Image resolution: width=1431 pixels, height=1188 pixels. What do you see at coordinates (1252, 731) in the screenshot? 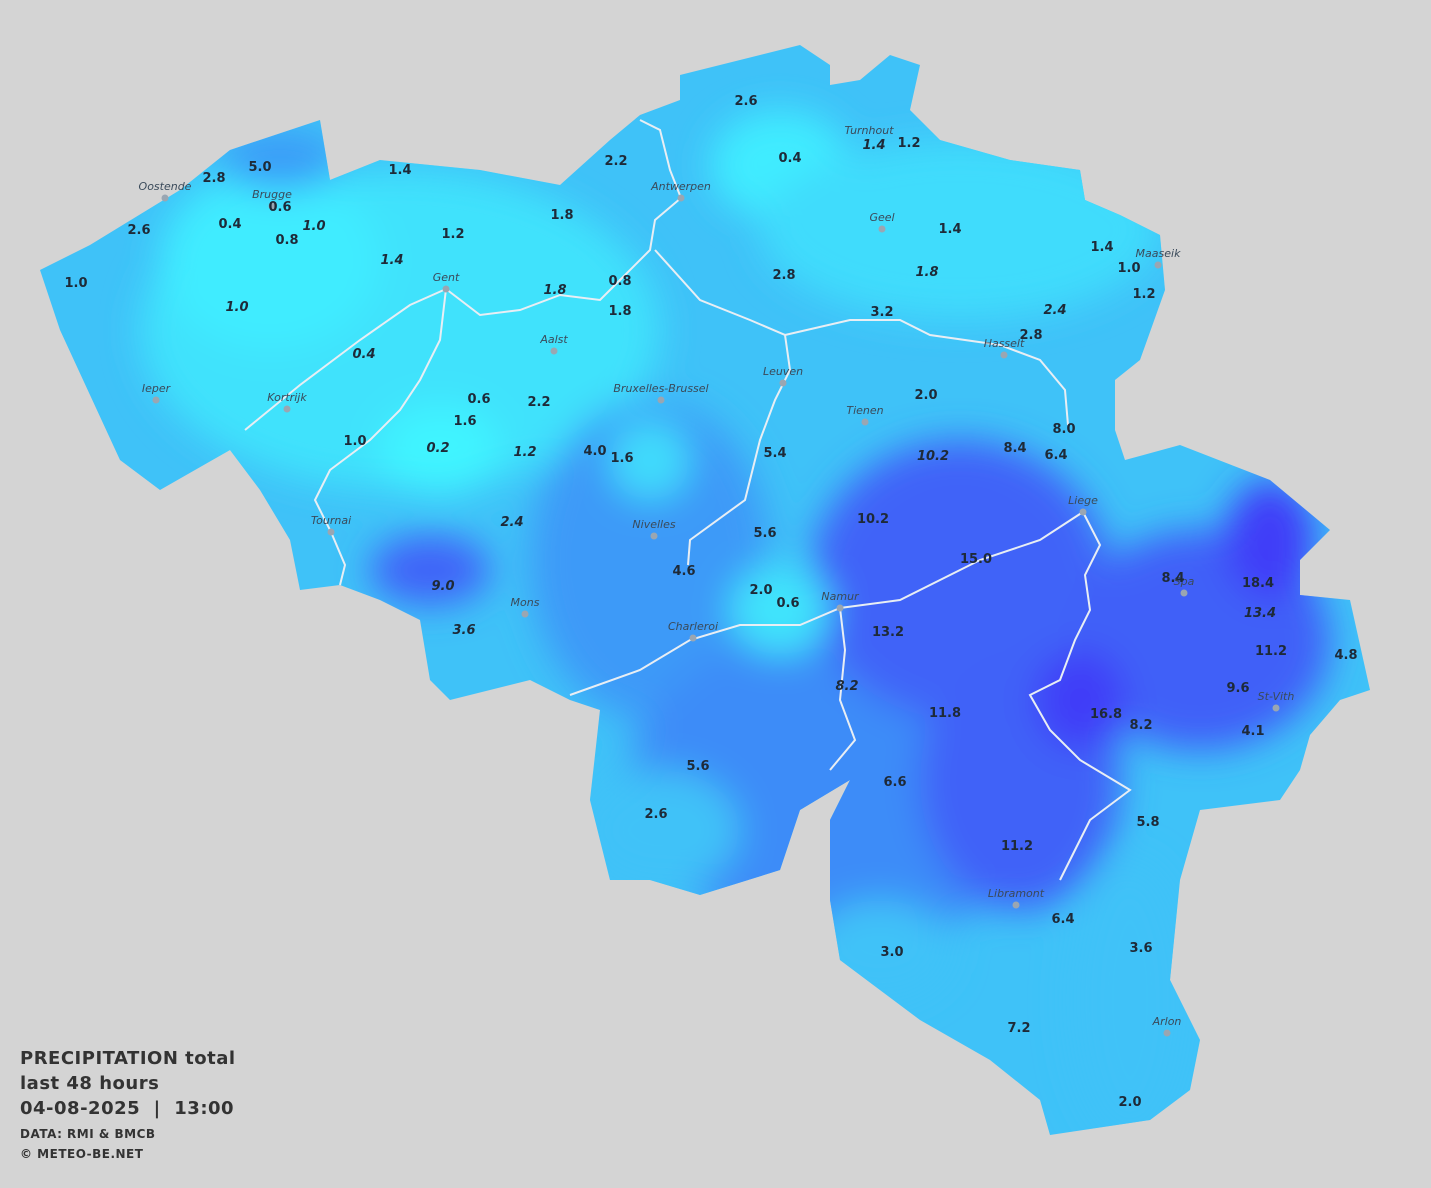
I see `station-value: 4.1` at bounding box center [1252, 731].